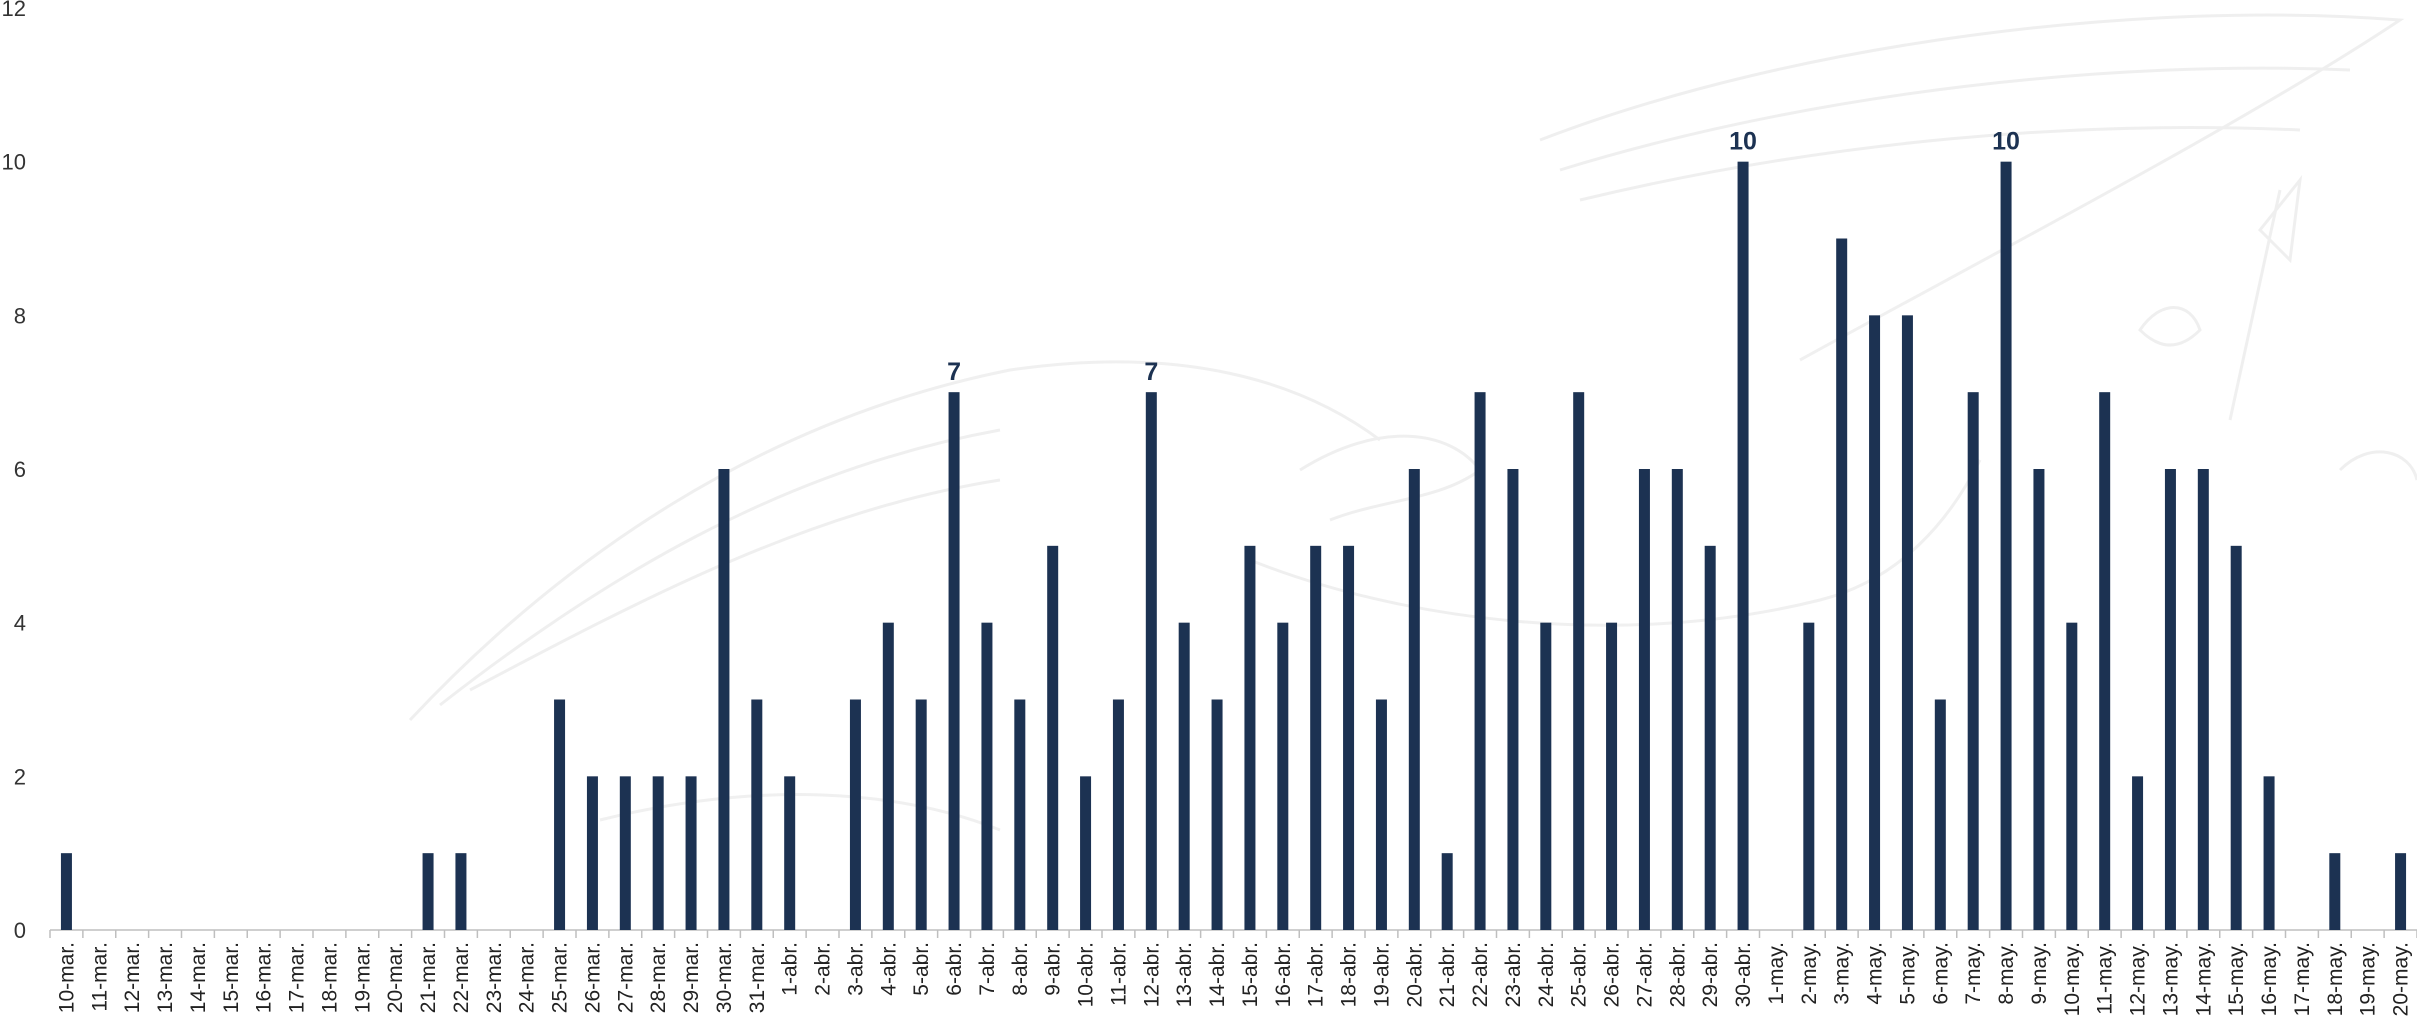  What do you see at coordinates (2401, 979) in the screenshot?
I see `x-tick-label: 20-may.` at bounding box center [2401, 979].